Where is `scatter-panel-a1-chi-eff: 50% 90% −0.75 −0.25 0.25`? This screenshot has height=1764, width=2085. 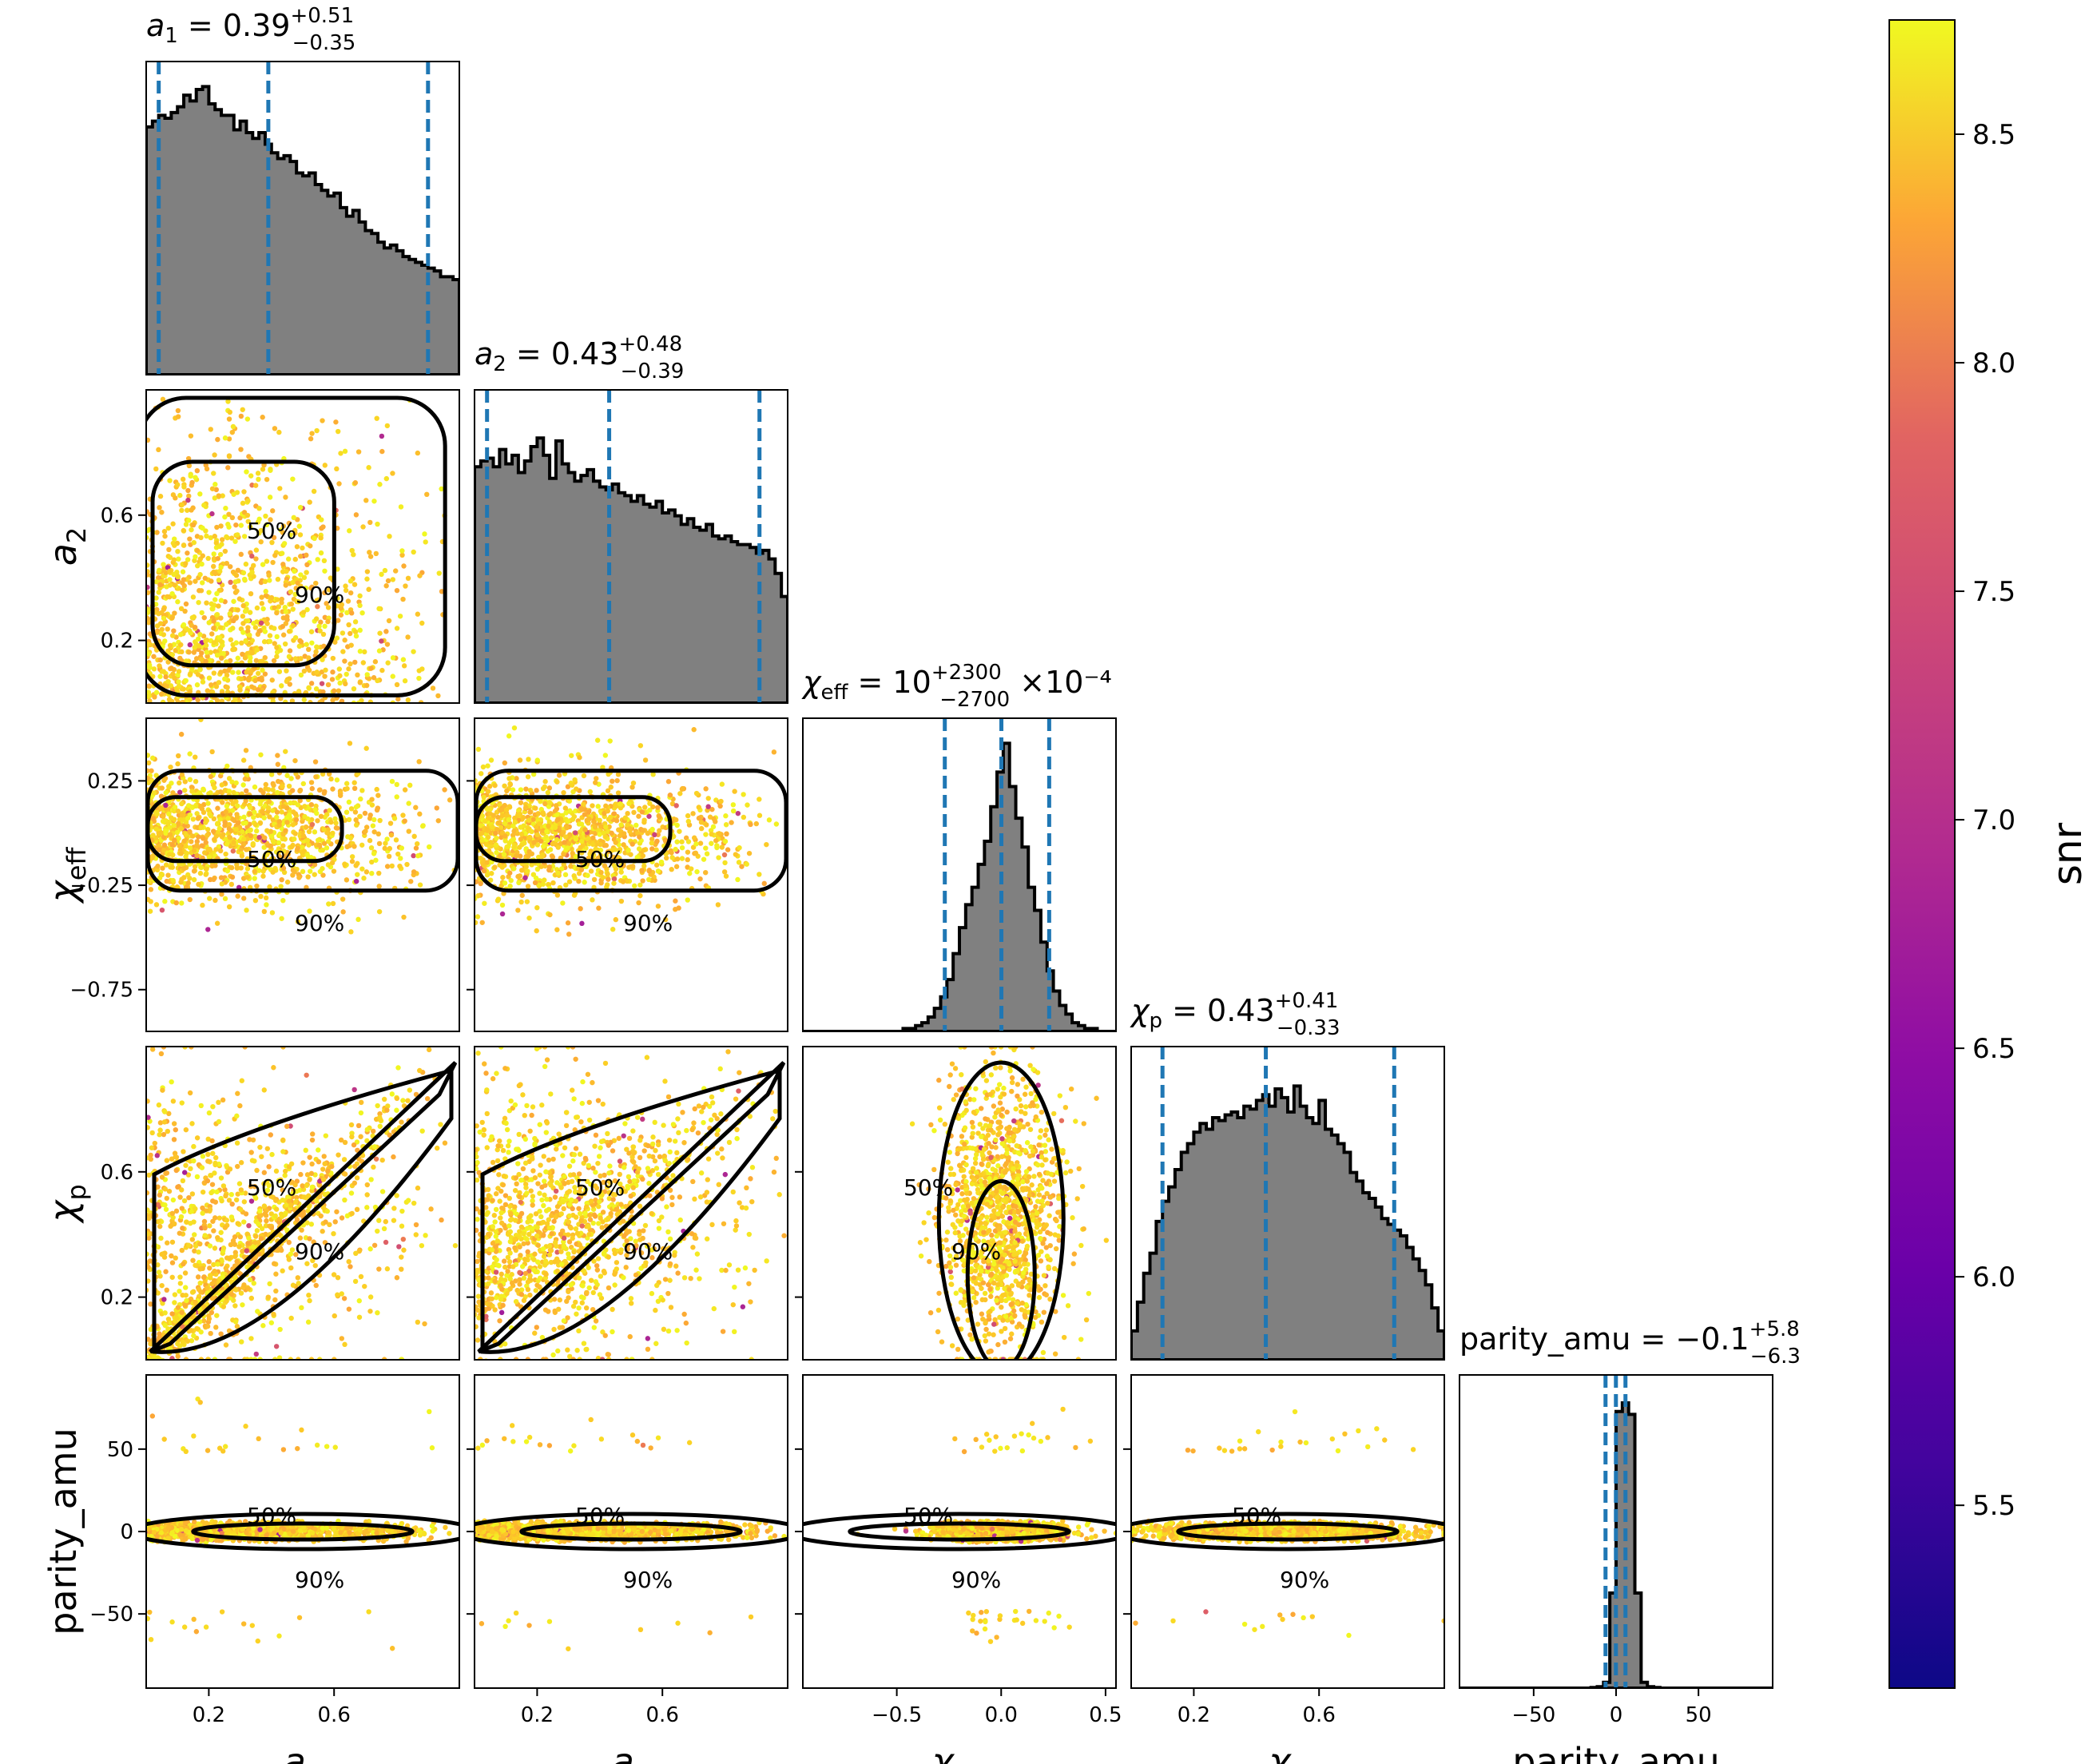
scatter-panel-a1-chi-eff: 50% 90% −0.75 −0.25 0.25 is located at coordinates (265, 875).